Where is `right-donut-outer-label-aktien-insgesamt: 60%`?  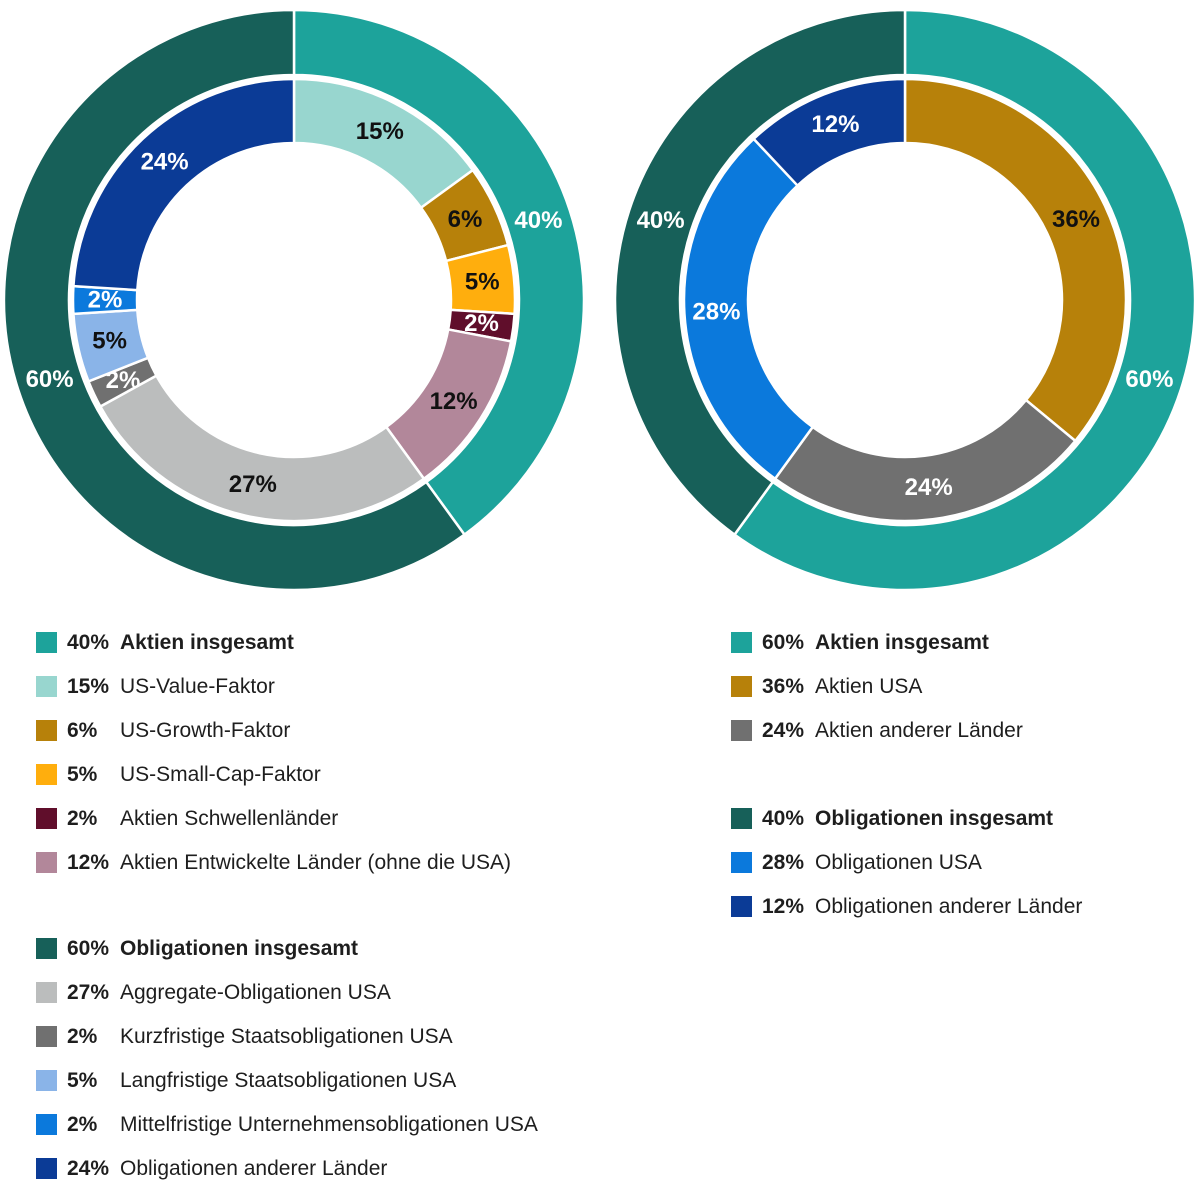 right-donut-outer-label-aktien-insgesamt: 60% is located at coordinates (1149, 379).